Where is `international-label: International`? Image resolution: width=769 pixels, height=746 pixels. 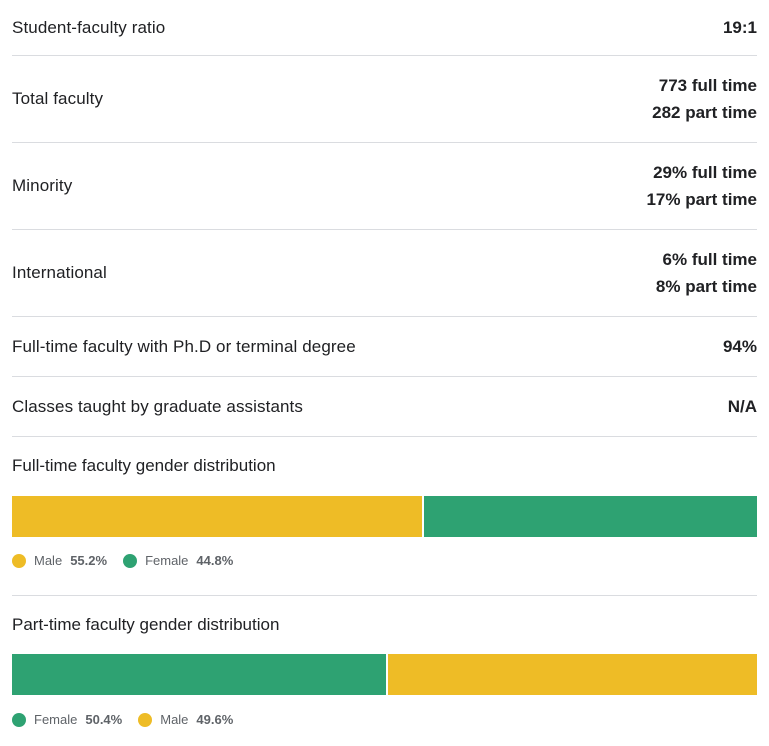 international-label: International is located at coordinates (59, 272).